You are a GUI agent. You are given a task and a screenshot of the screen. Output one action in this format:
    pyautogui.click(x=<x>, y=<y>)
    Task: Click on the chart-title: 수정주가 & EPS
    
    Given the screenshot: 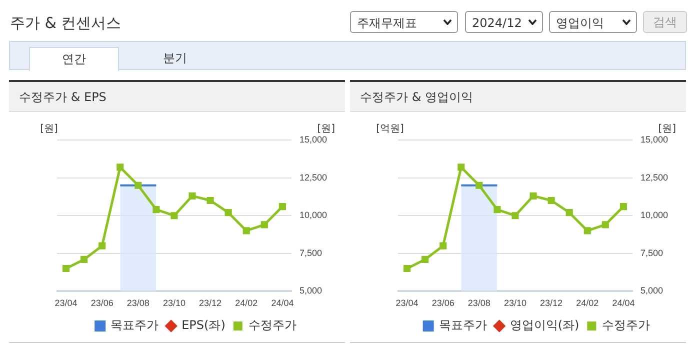 What is the action you would take?
    pyautogui.click(x=177, y=96)
    